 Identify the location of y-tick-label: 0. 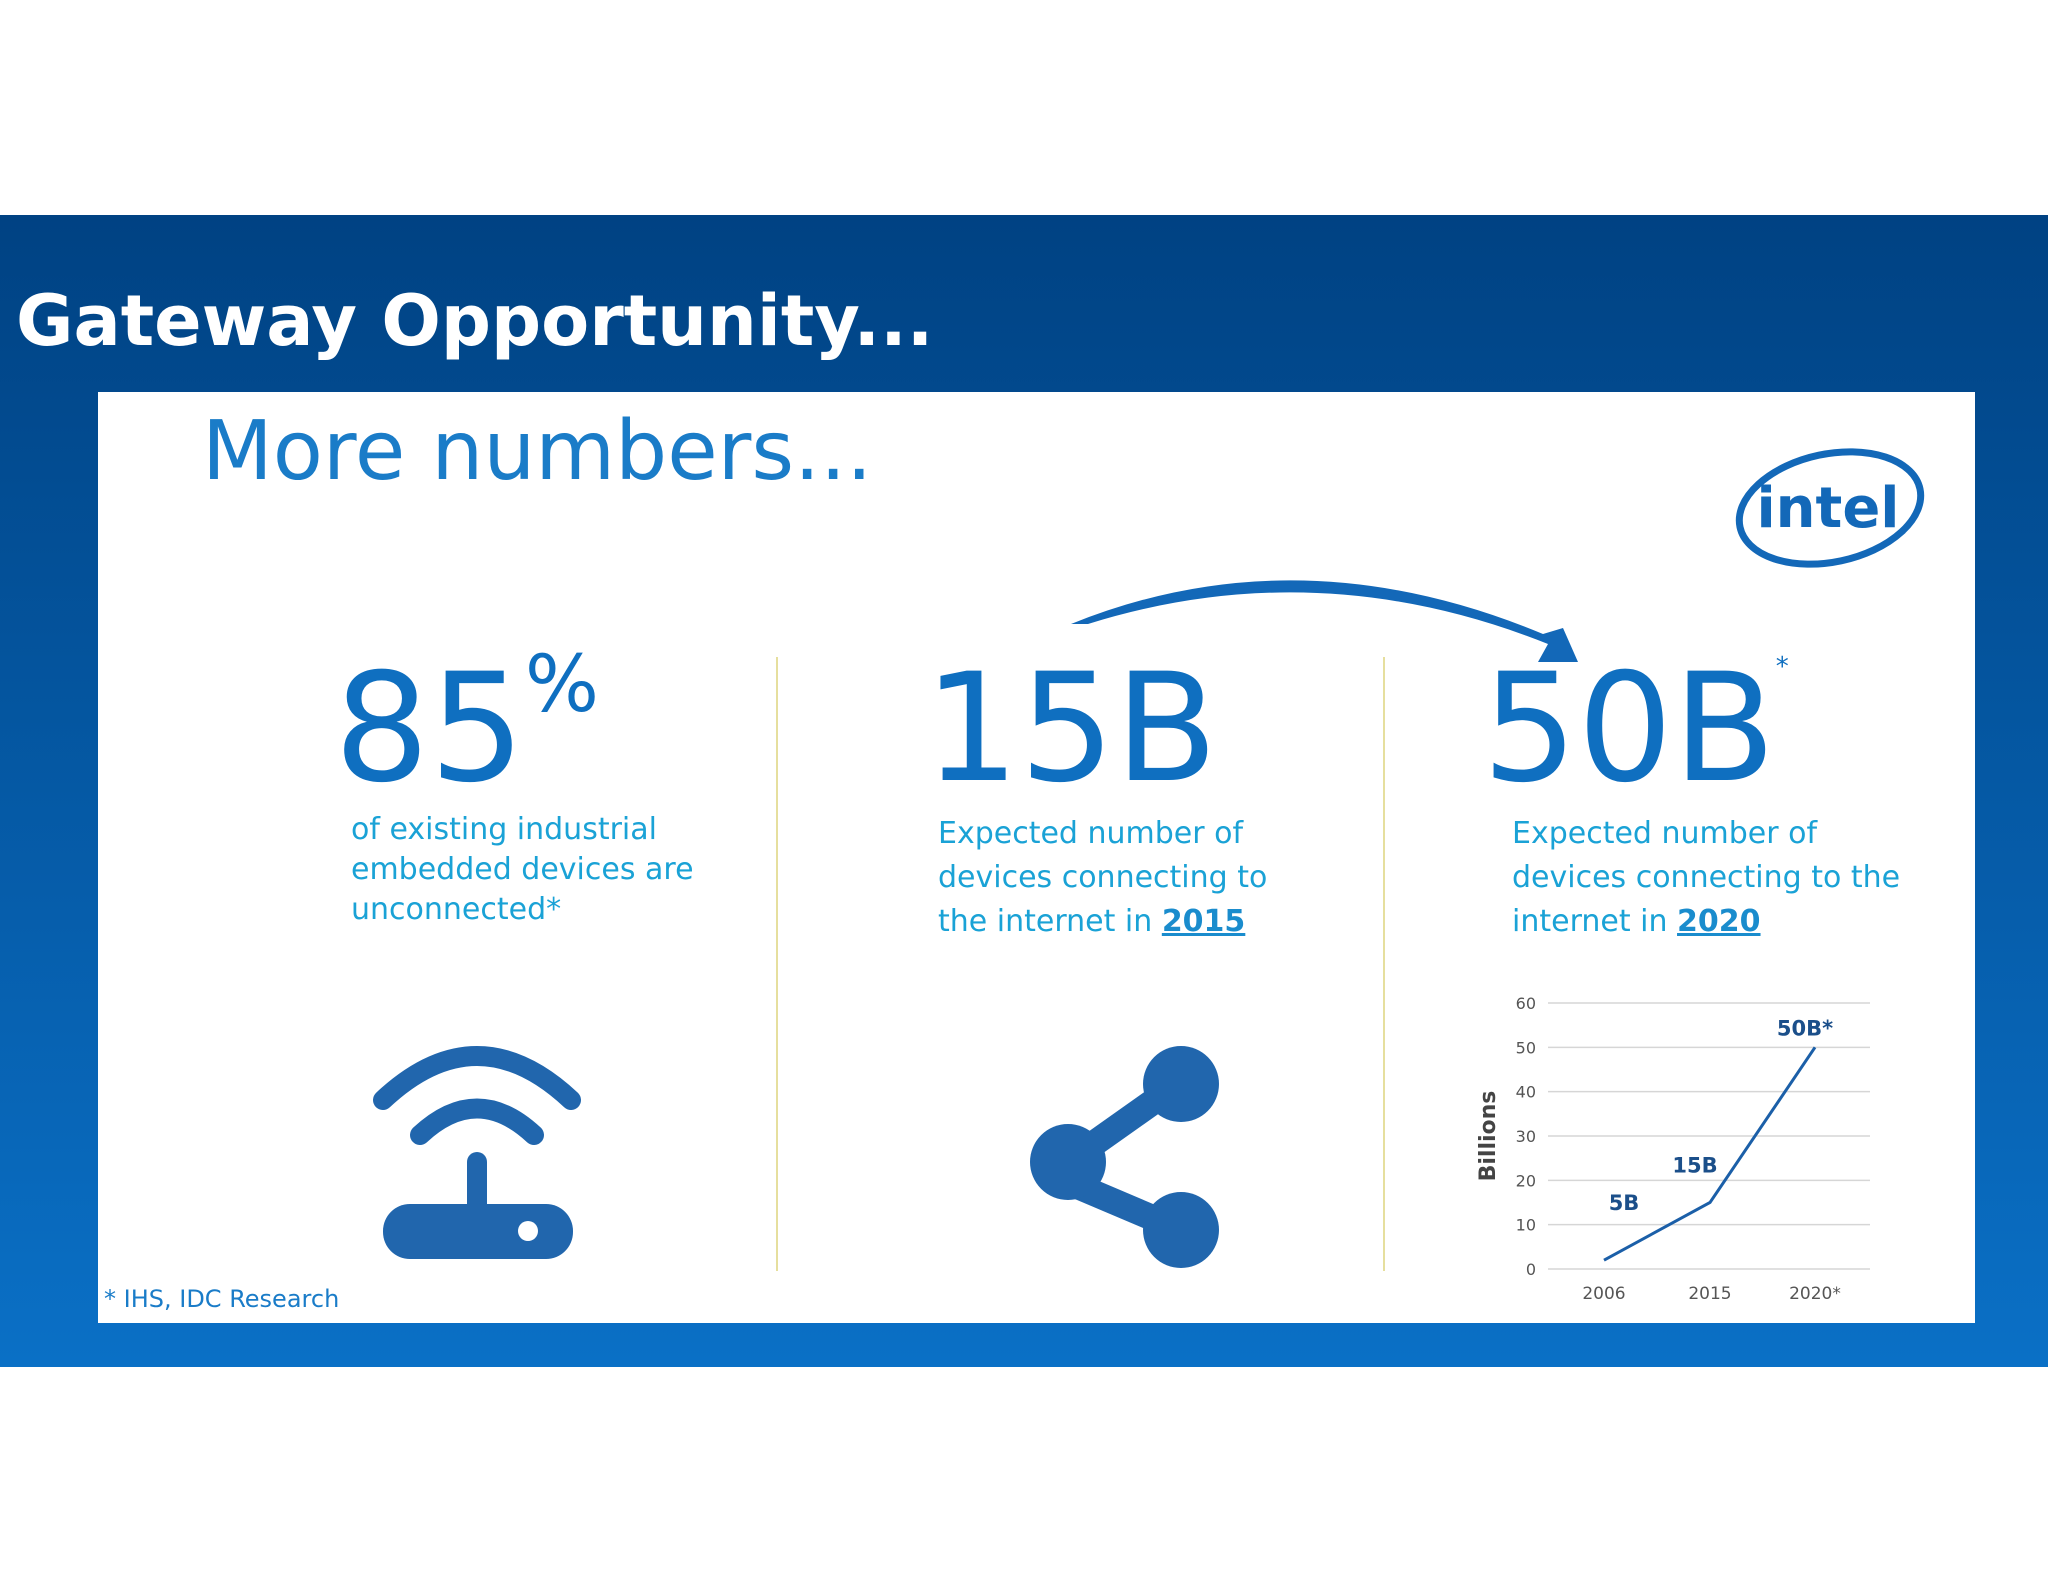
(1531, 1269).